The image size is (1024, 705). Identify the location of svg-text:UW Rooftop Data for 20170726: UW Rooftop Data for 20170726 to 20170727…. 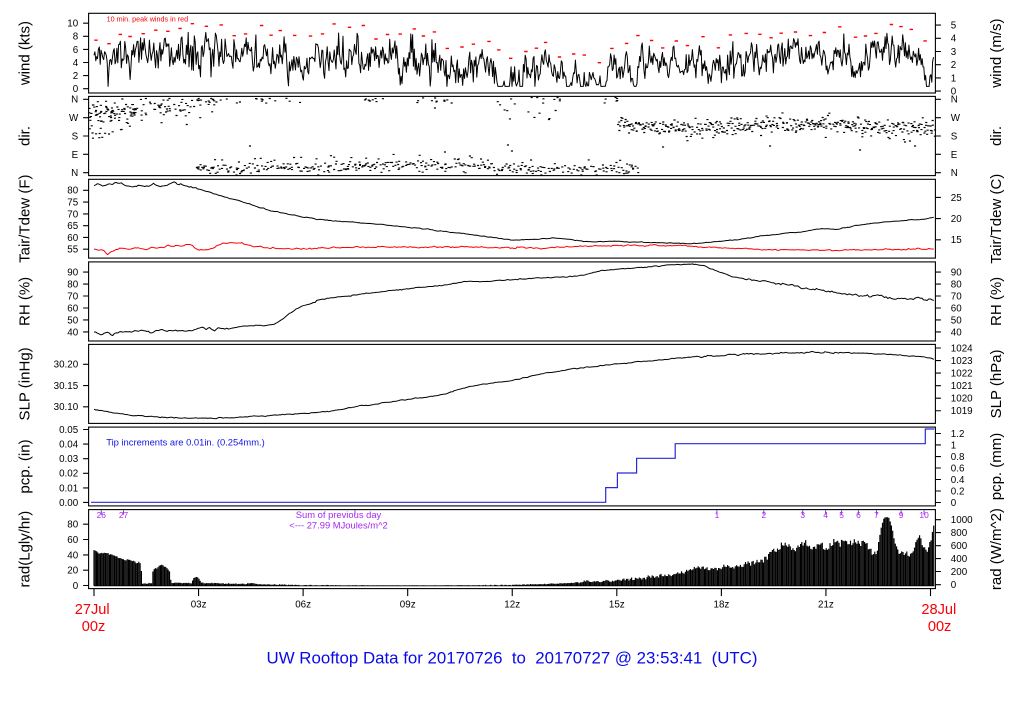
(512, 658).